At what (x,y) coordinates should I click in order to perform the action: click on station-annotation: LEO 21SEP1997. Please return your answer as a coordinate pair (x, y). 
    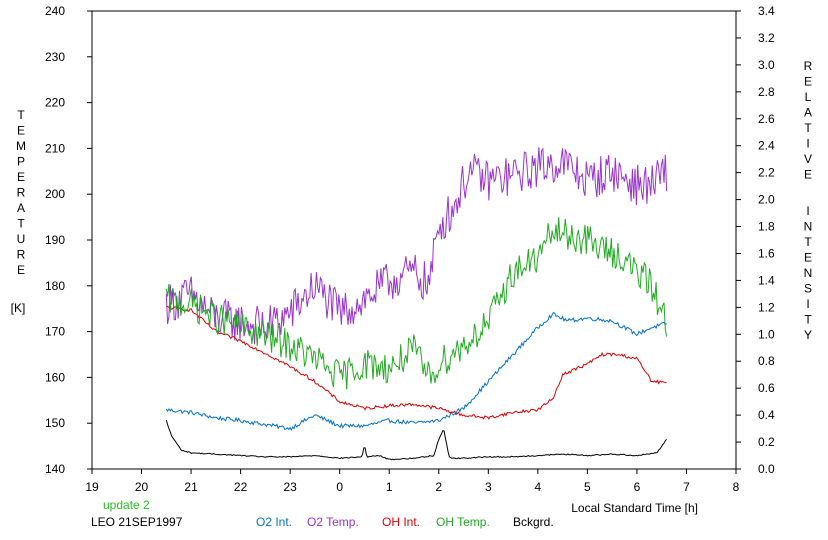
    Looking at the image, I should click on (137, 522).